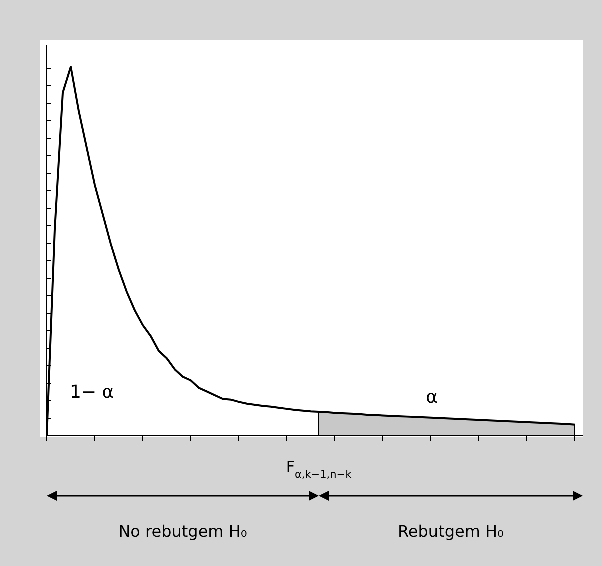 The image size is (602, 566). I want to click on text: No rebutgem H₀, so click(183, 531).